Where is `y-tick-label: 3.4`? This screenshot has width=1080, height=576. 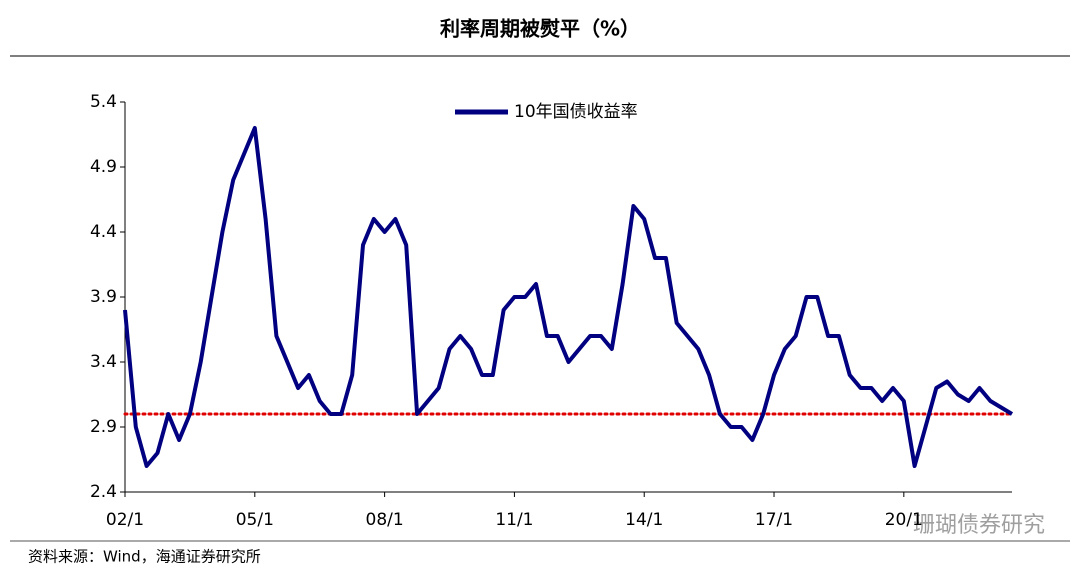
y-tick-label: 3.4 is located at coordinates (103, 362).